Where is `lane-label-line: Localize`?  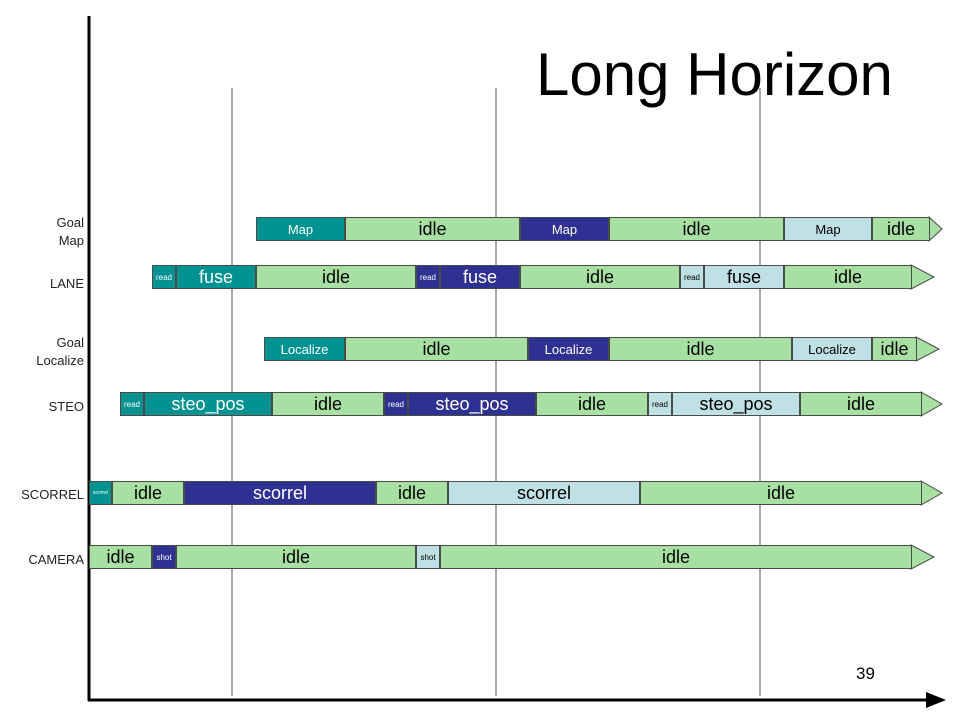
lane-label-line: Localize is located at coordinates (60, 360).